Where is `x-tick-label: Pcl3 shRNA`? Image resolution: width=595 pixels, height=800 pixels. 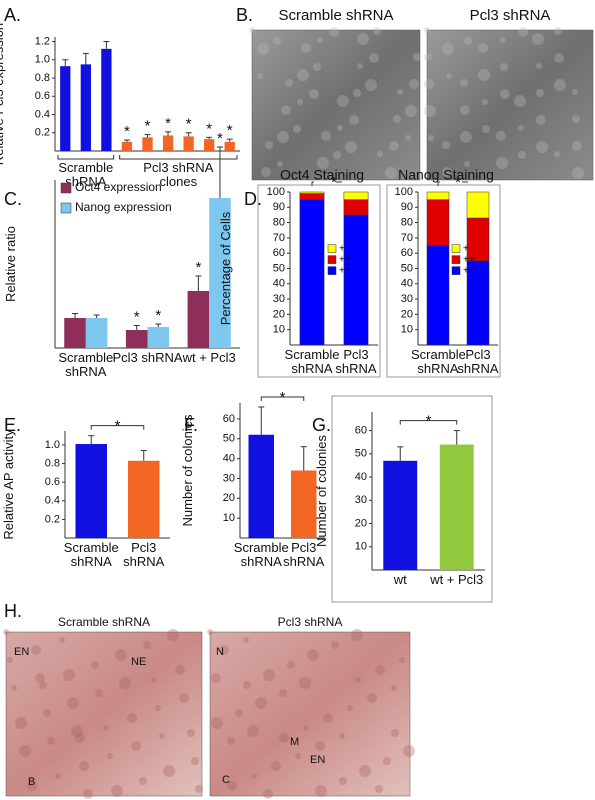 x-tick-label: Pcl3 shRNA is located at coordinates (144, 555).